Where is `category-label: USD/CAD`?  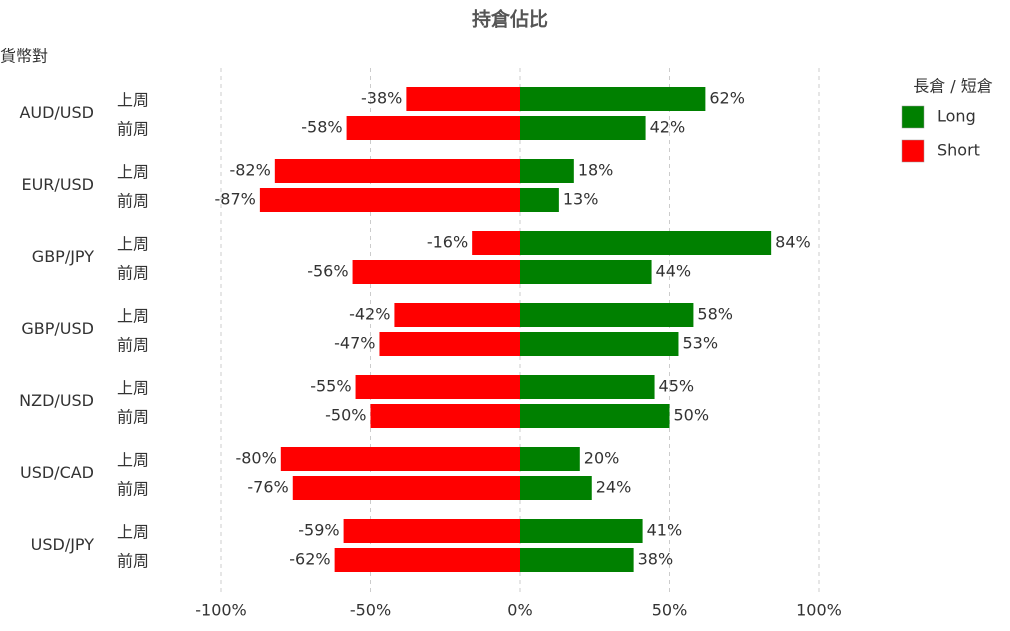
category-label: USD/CAD is located at coordinates (57, 472).